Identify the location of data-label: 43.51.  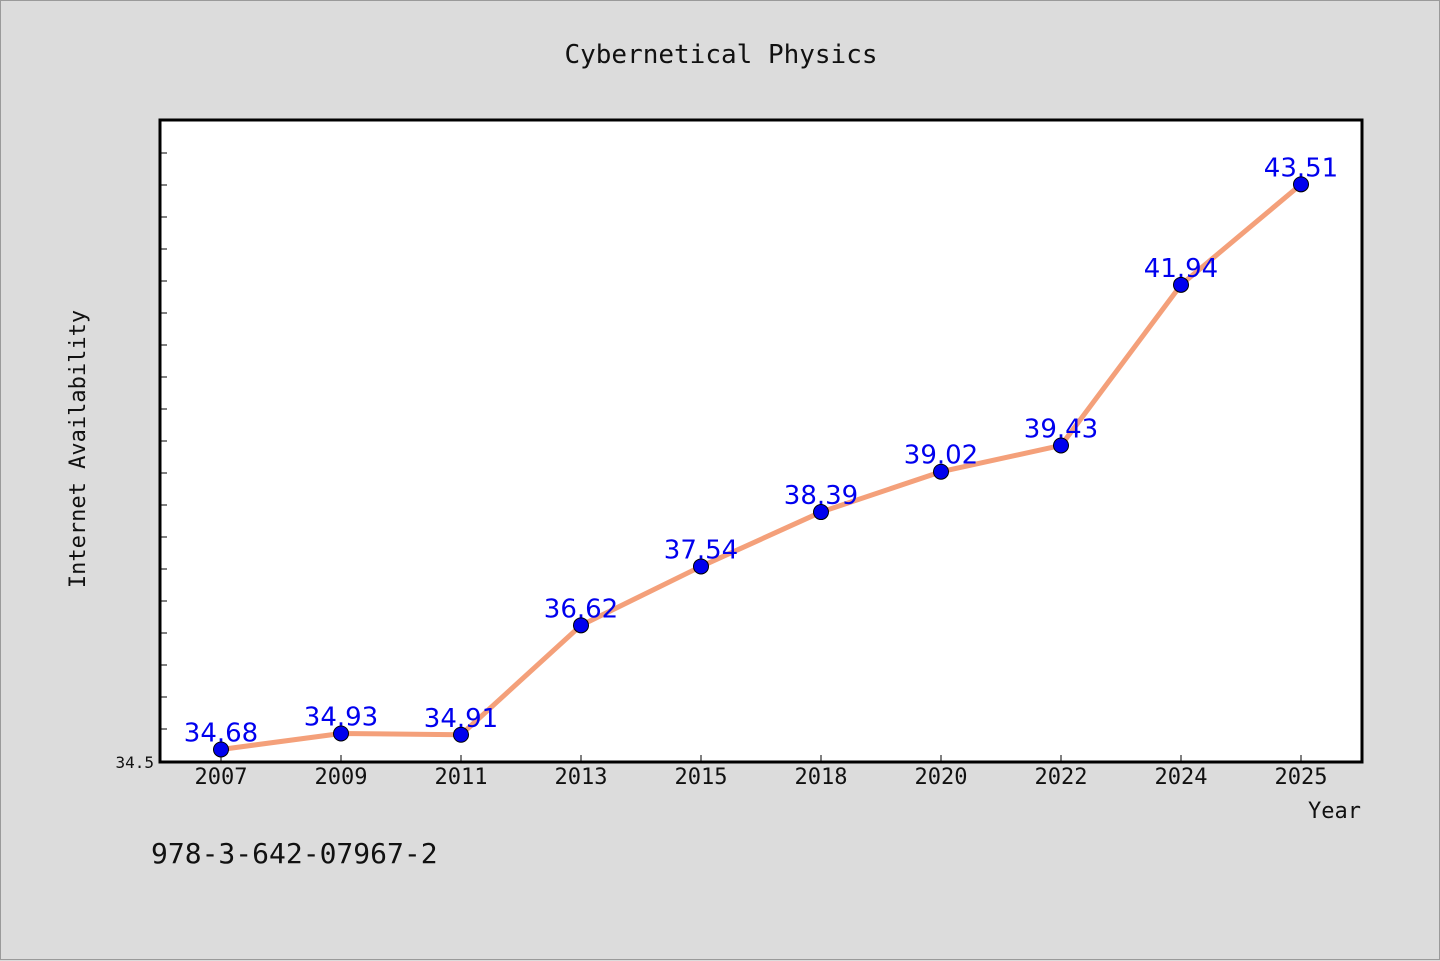
(1301, 168).